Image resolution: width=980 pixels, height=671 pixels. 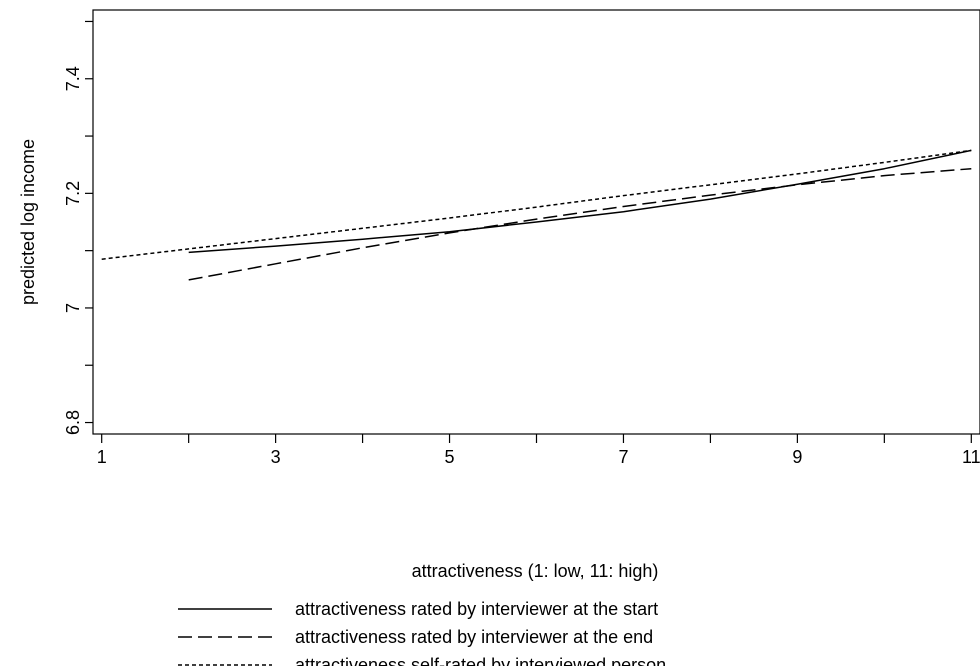 What do you see at coordinates (971, 457) in the screenshot?
I see `x-tick-label: 11` at bounding box center [971, 457].